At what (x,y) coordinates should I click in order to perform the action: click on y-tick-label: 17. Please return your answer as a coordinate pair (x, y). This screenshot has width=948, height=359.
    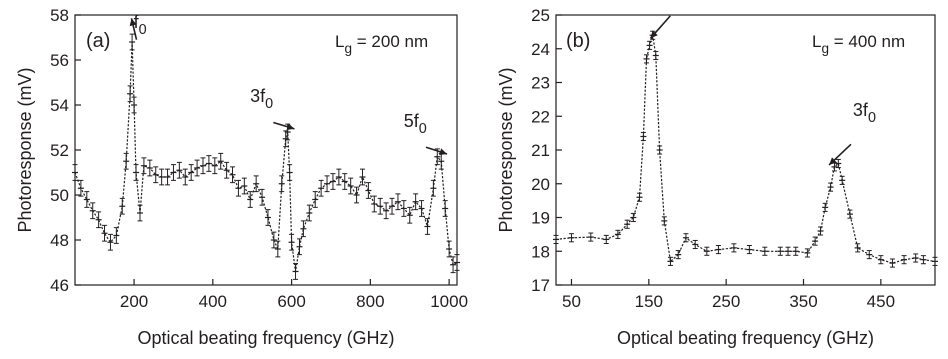
    Looking at the image, I should click on (540, 285).